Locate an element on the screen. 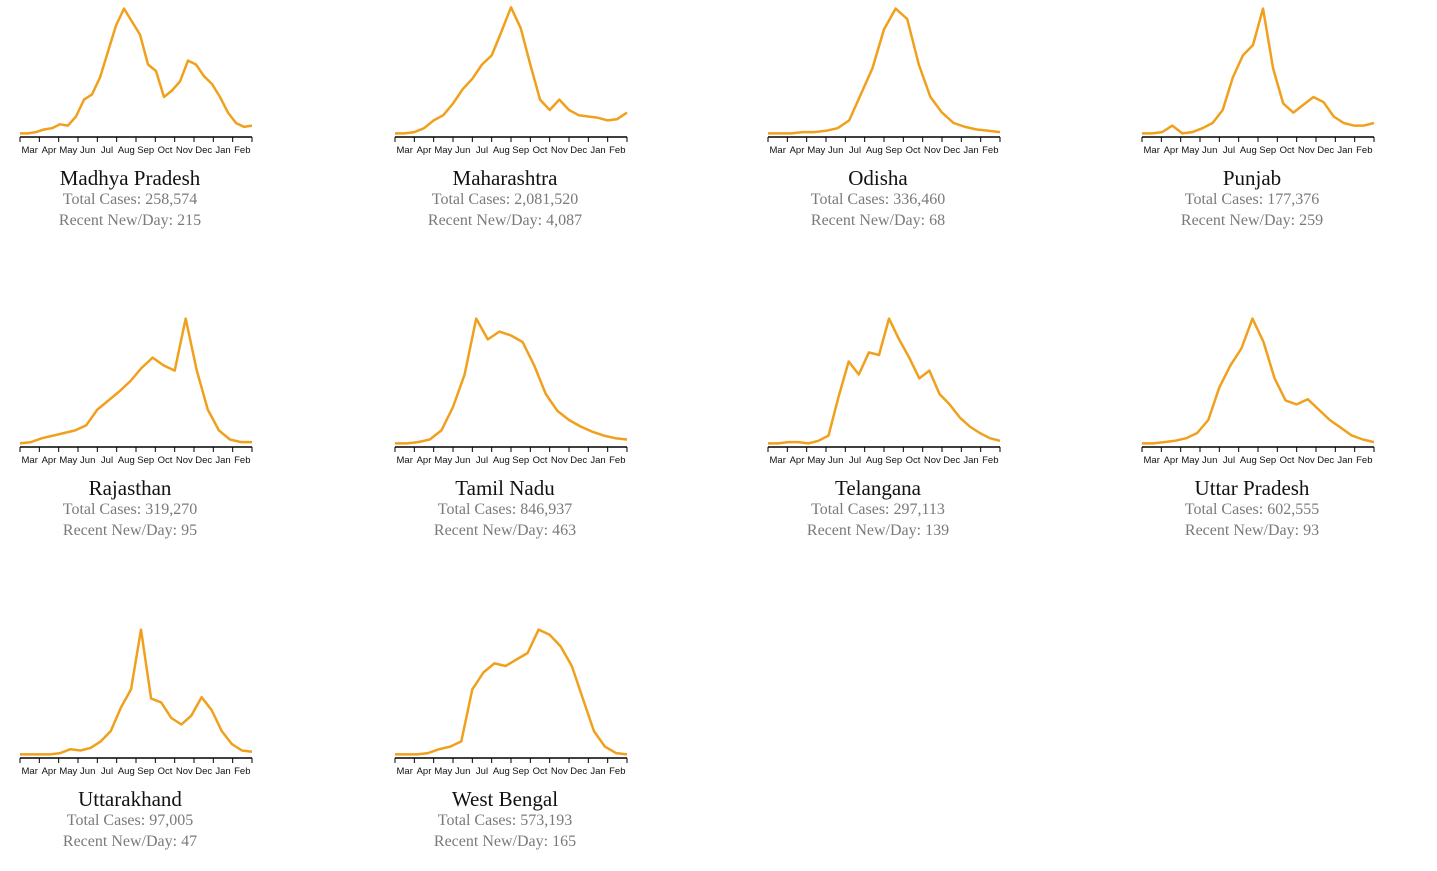  total-cases: Total Cases: 2,081,520 is located at coordinates (505, 199).